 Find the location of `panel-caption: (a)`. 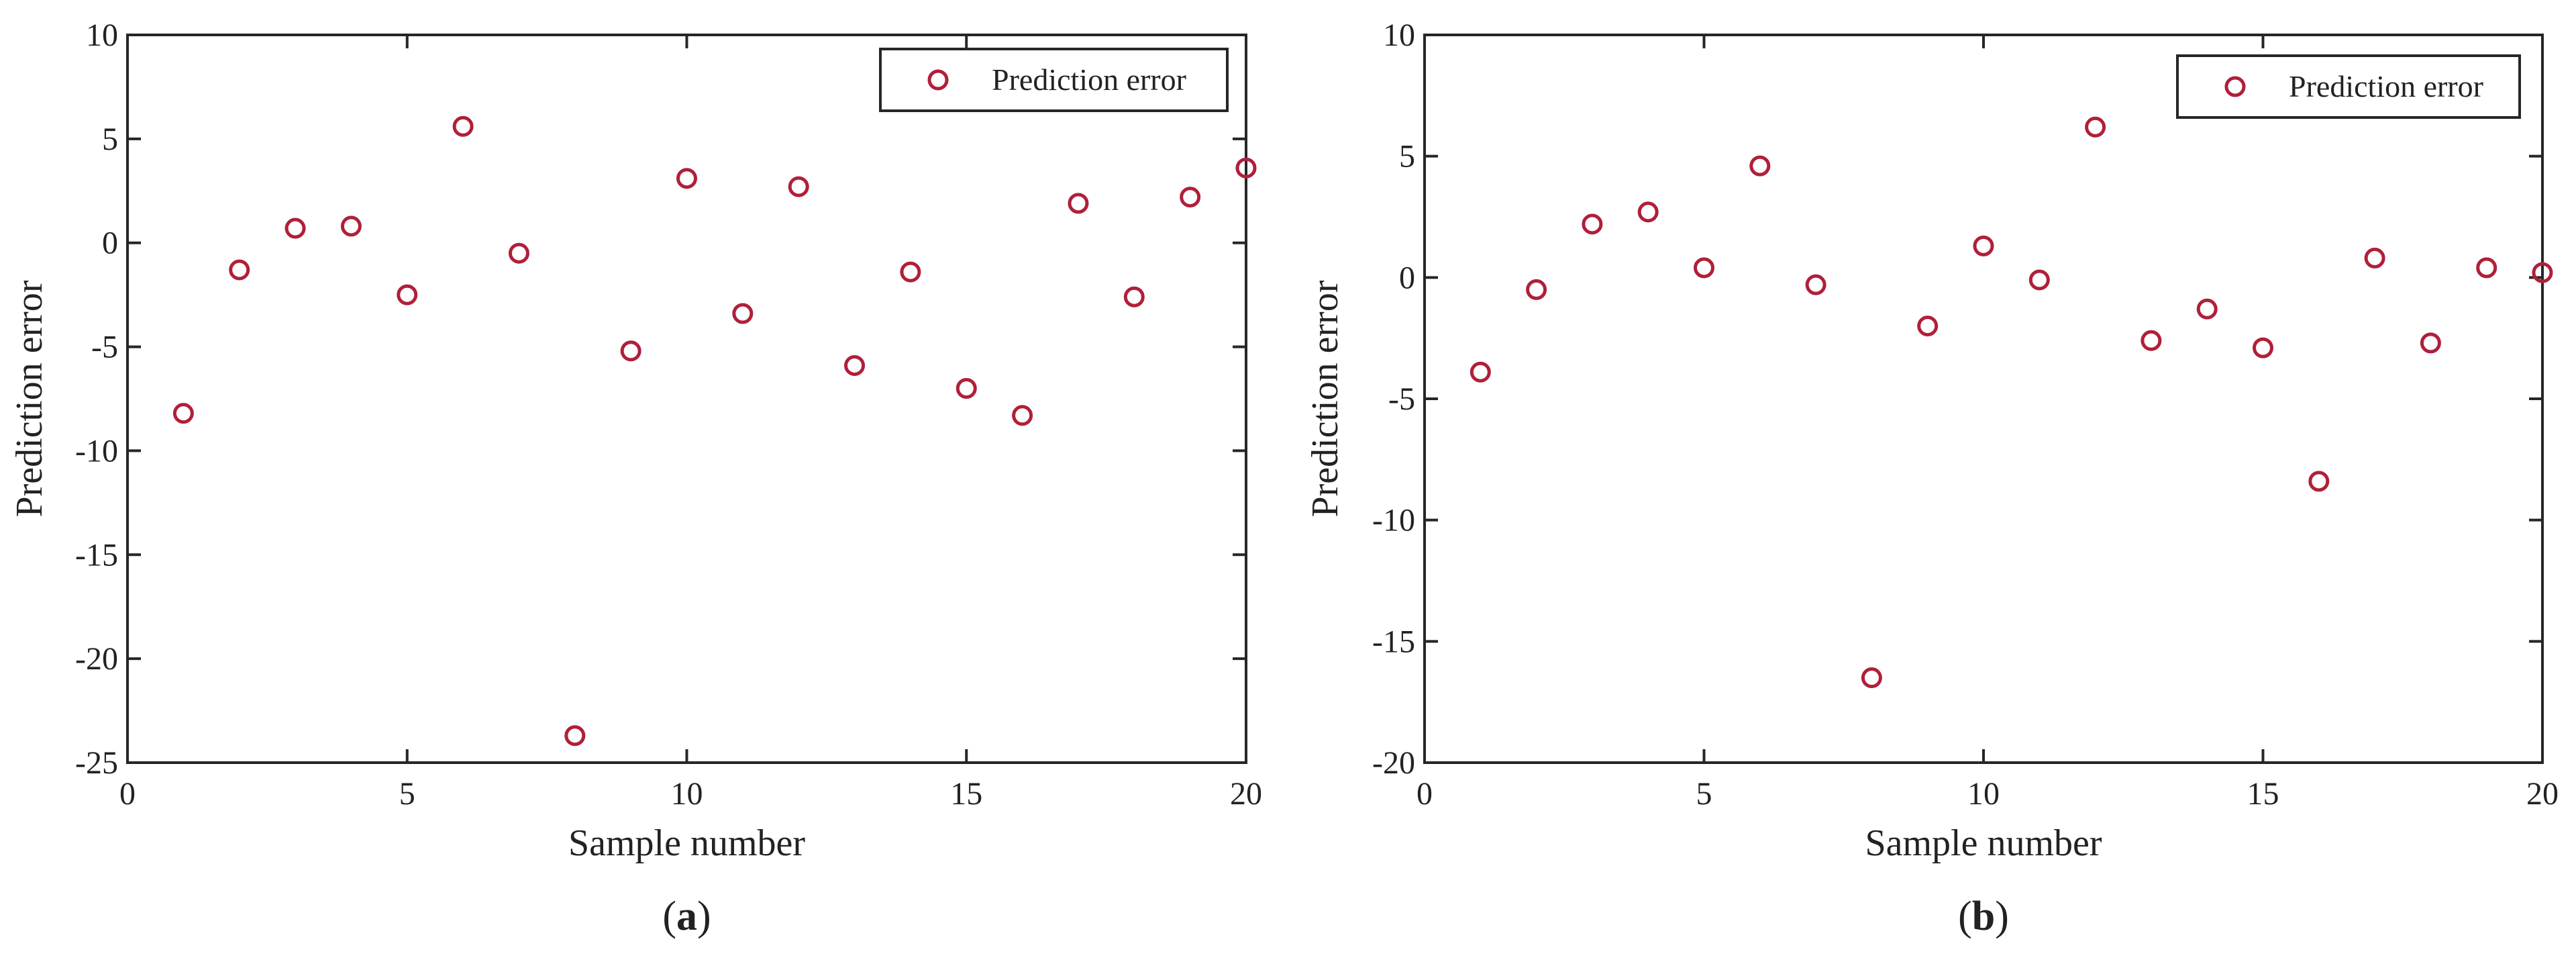

panel-caption: (a) is located at coordinates (686, 916).